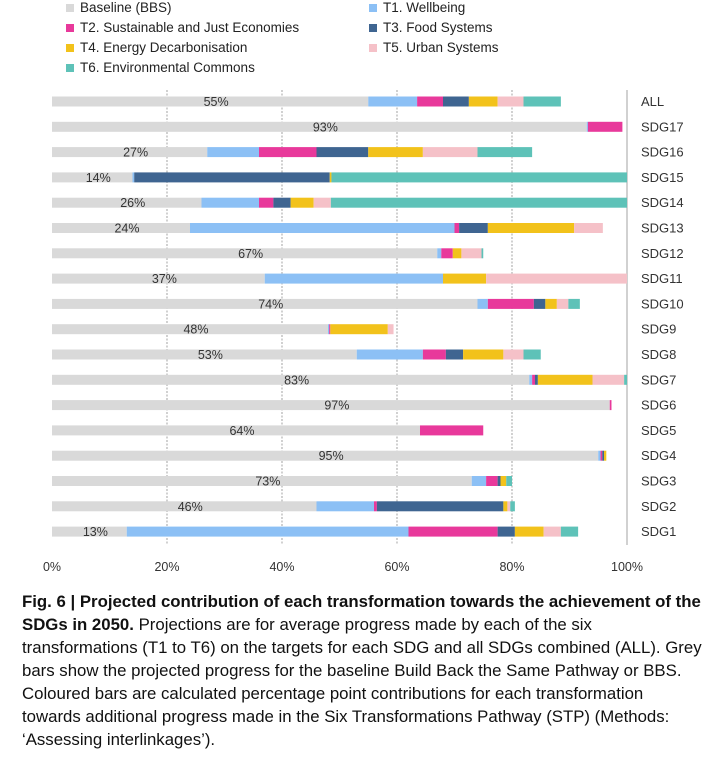 This screenshot has width=712, height=775. What do you see at coordinates (133, 177) in the screenshot?
I see `bar-SDG15-t1` at bounding box center [133, 177].